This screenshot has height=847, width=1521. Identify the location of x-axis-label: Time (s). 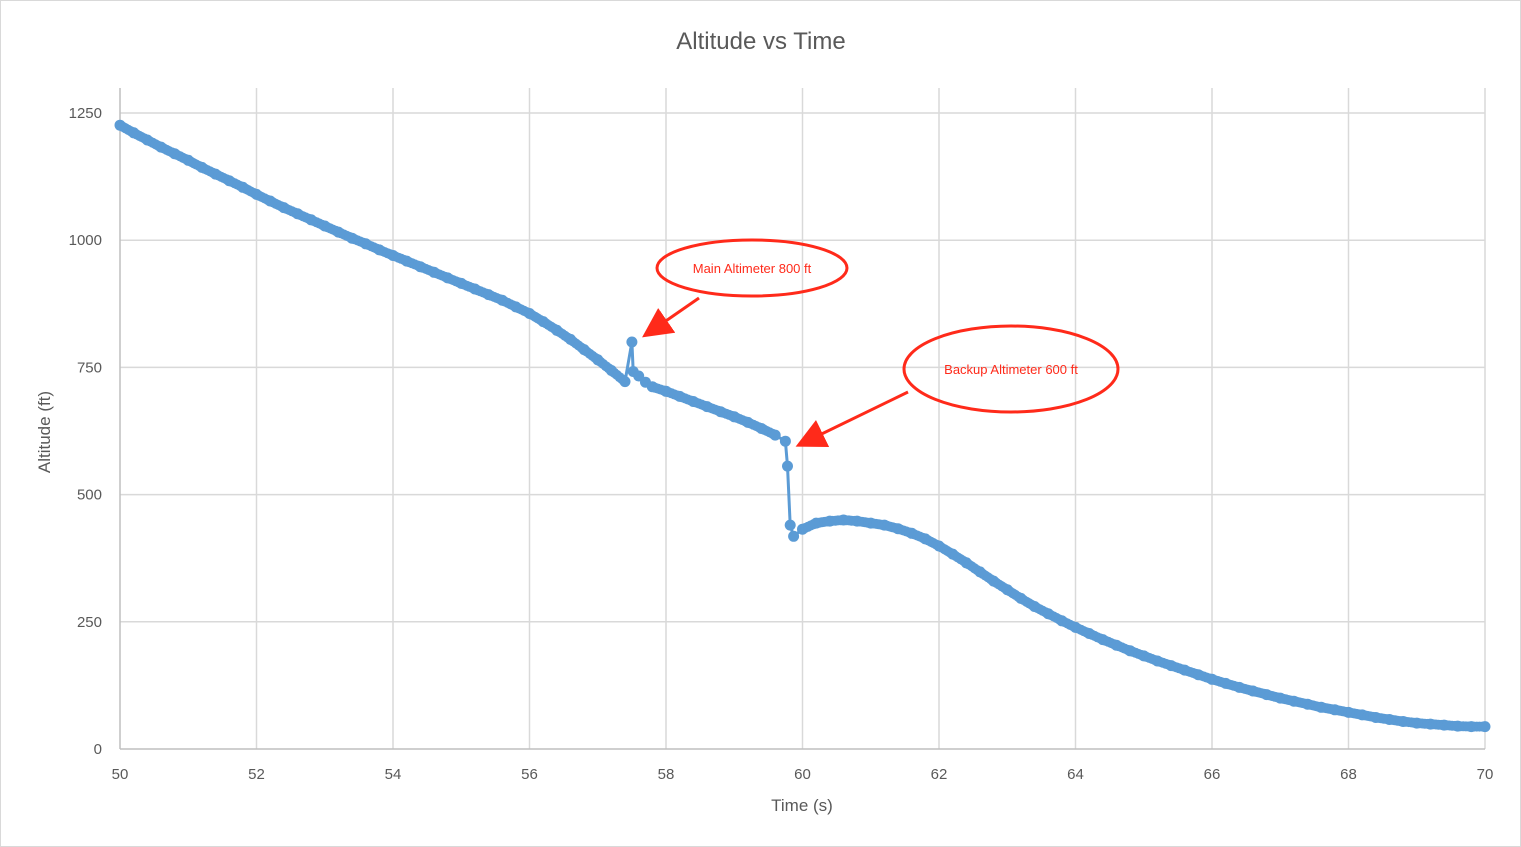
(802, 805).